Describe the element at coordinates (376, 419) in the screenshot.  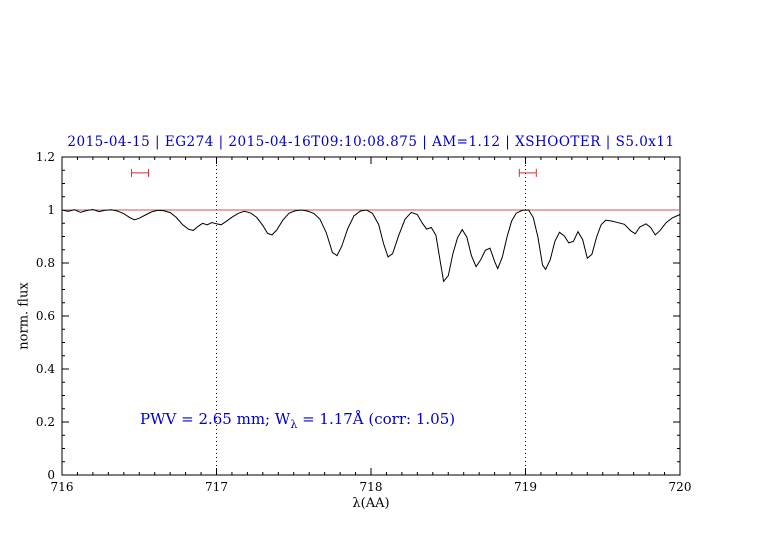
I see `annotation-text-suffix: = 1.17Å (corr: 1.05)` at that location.